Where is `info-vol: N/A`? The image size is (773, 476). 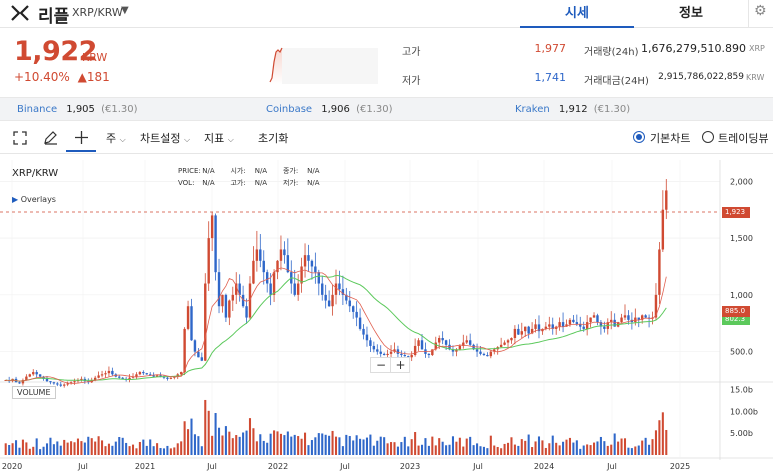
info-vol: N/A is located at coordinates (208, 183).